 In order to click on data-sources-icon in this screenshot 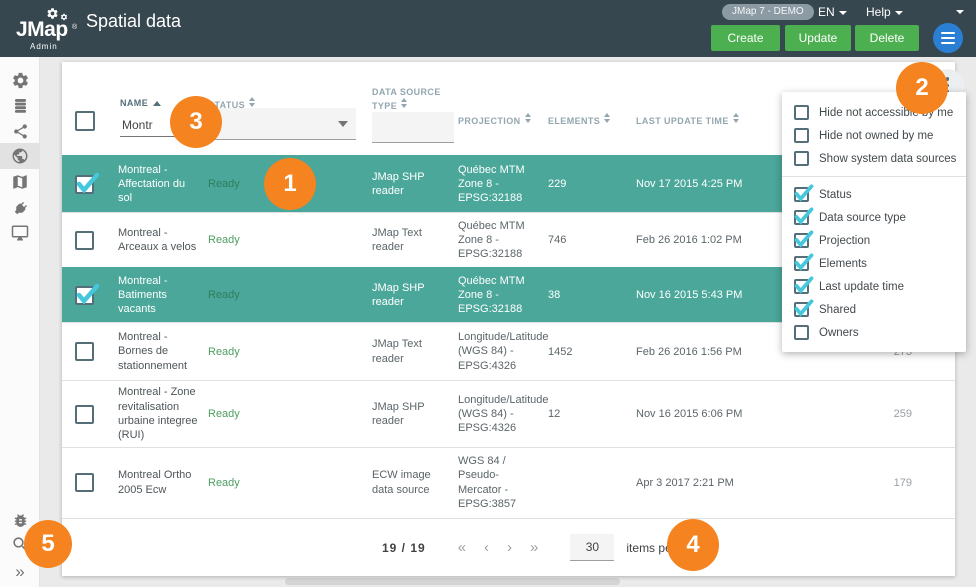, I will do `click(20, 106)`.